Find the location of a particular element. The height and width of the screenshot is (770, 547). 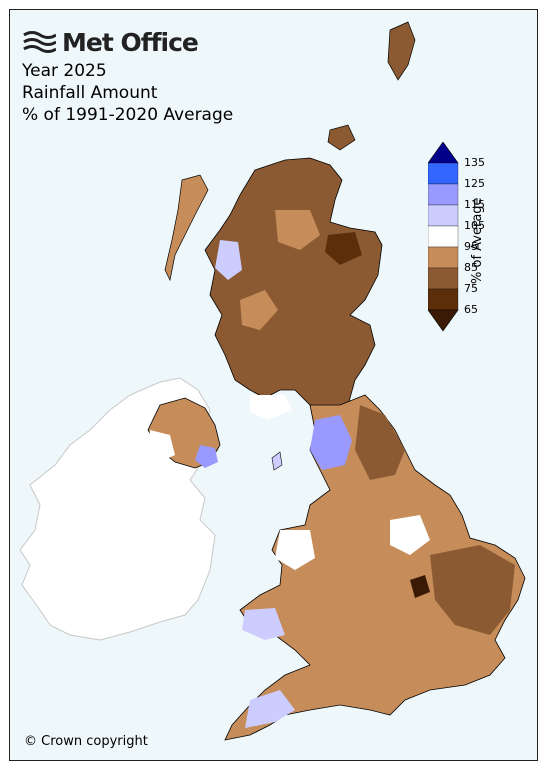

orkney is located at coordinates (341, 137).